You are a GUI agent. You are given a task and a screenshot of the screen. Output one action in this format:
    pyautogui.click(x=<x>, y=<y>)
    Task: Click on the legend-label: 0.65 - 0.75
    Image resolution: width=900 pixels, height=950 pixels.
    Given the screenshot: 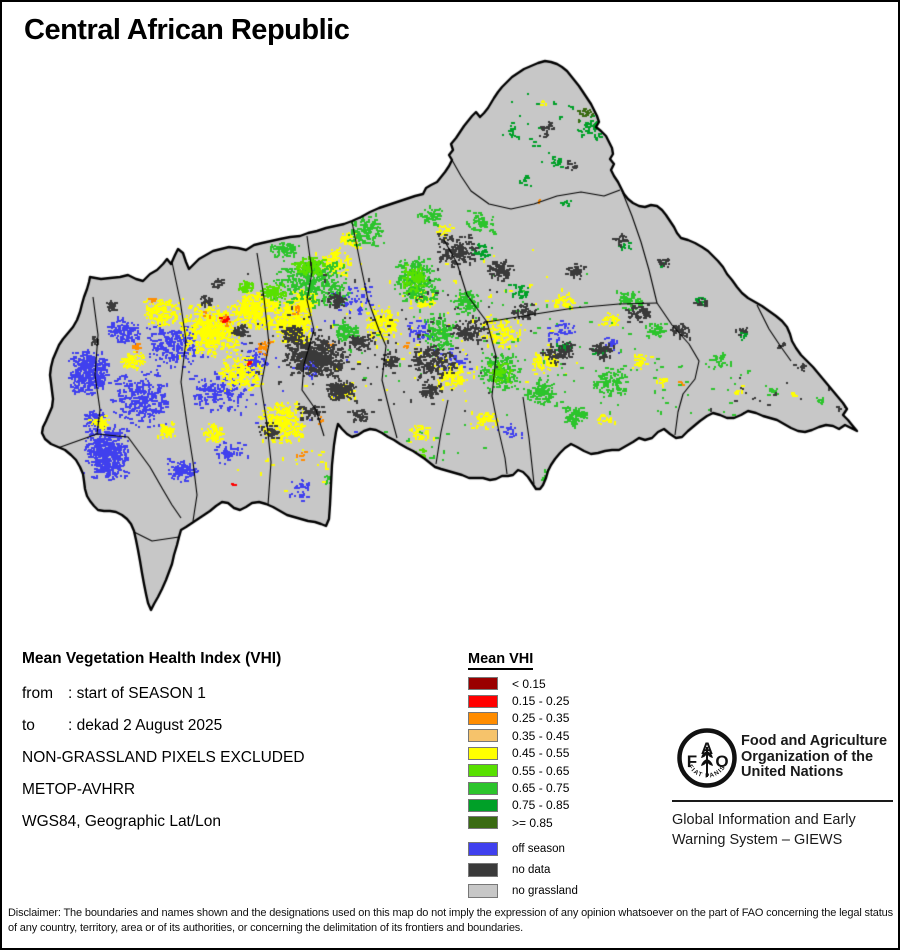 What is the action you would take?
    pyautogui.click(x=541, y=788)
    